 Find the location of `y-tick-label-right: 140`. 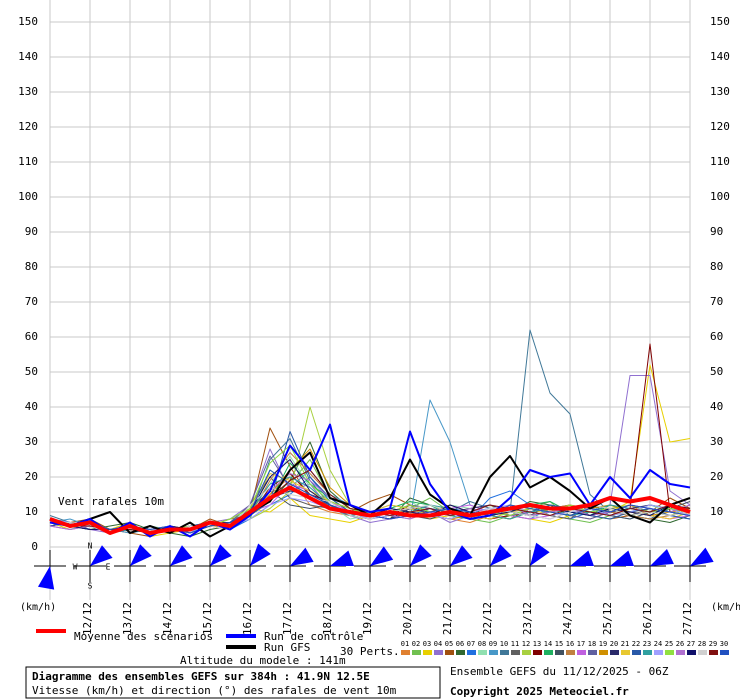

y-tick-label-right: 140 is located at coordinates (720, 56).